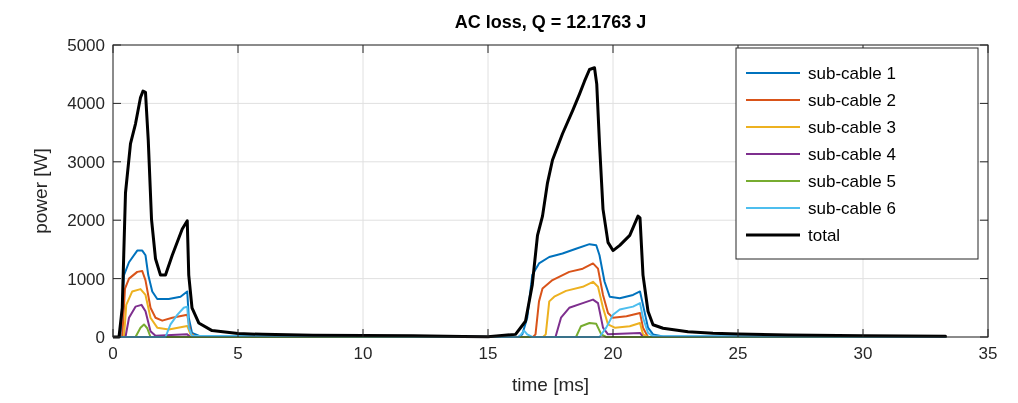 The image size is (1018, 403). Describe the element at coordinates (238, 353) in the screenshot. I see `x-tick-label: 5` at that location.